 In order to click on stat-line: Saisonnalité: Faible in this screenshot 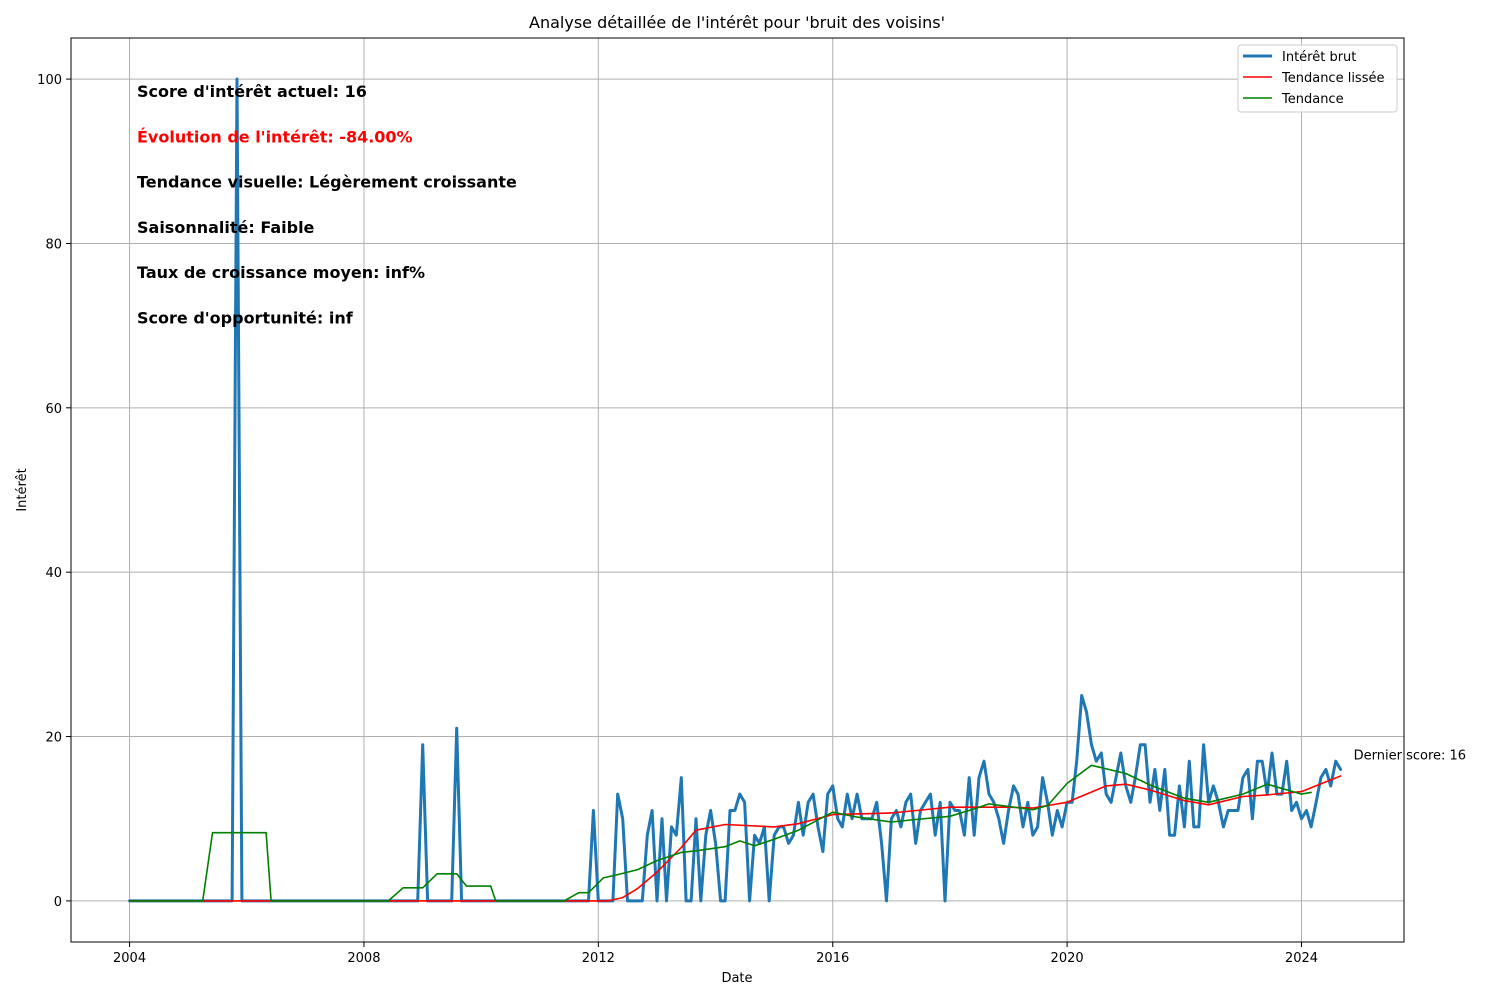, I will do `click(226, 227)`.